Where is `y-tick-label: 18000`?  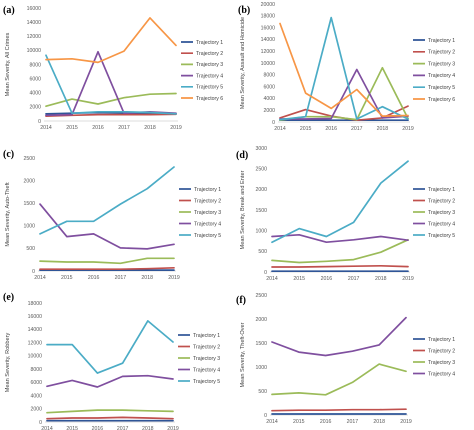 y-tick-label: 18000 is located at coordinates (268, 17).